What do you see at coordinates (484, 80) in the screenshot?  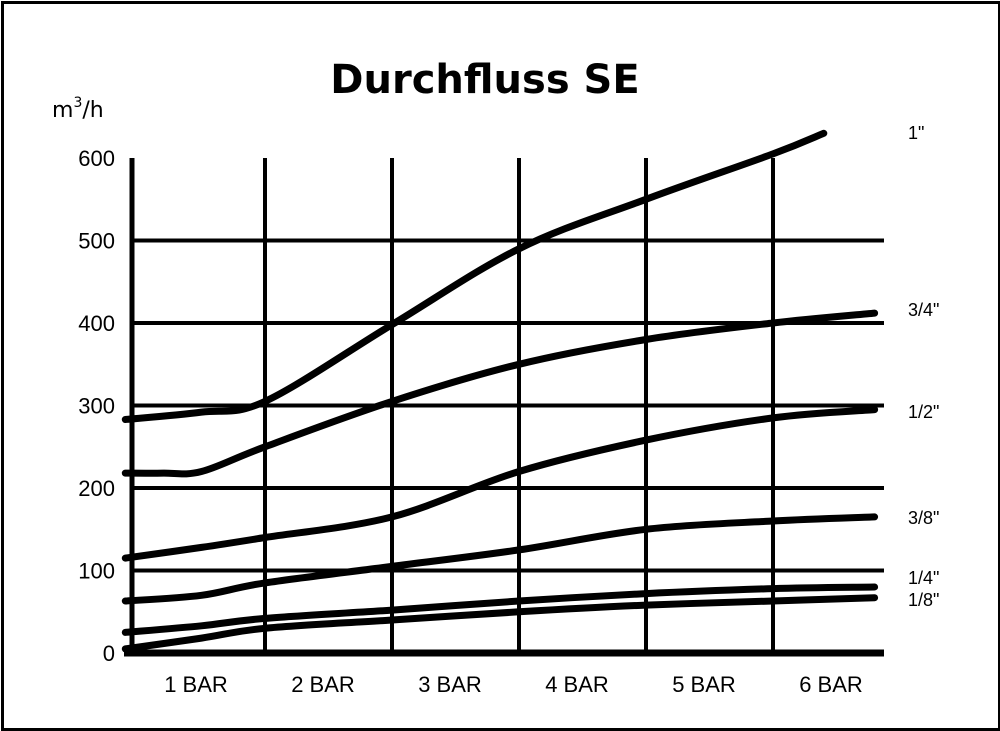 I see `chart-title: Durchfluss SE` at bounding box center [484, 80].